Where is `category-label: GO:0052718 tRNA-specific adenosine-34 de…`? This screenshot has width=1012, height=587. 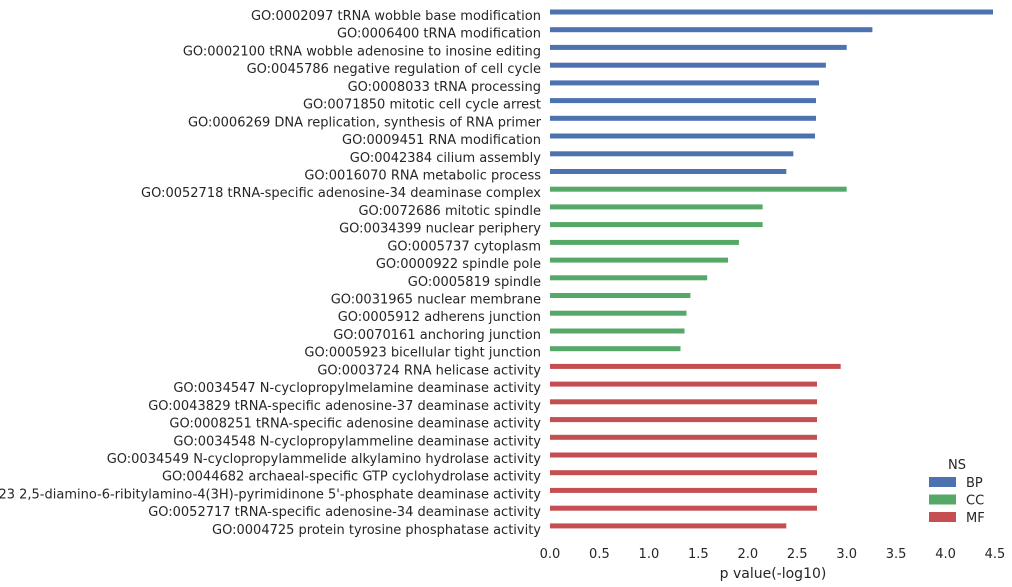 category-label: GO:0052718 tRNA-specific adenosine-34 de… is located at coordinates (341, 193).